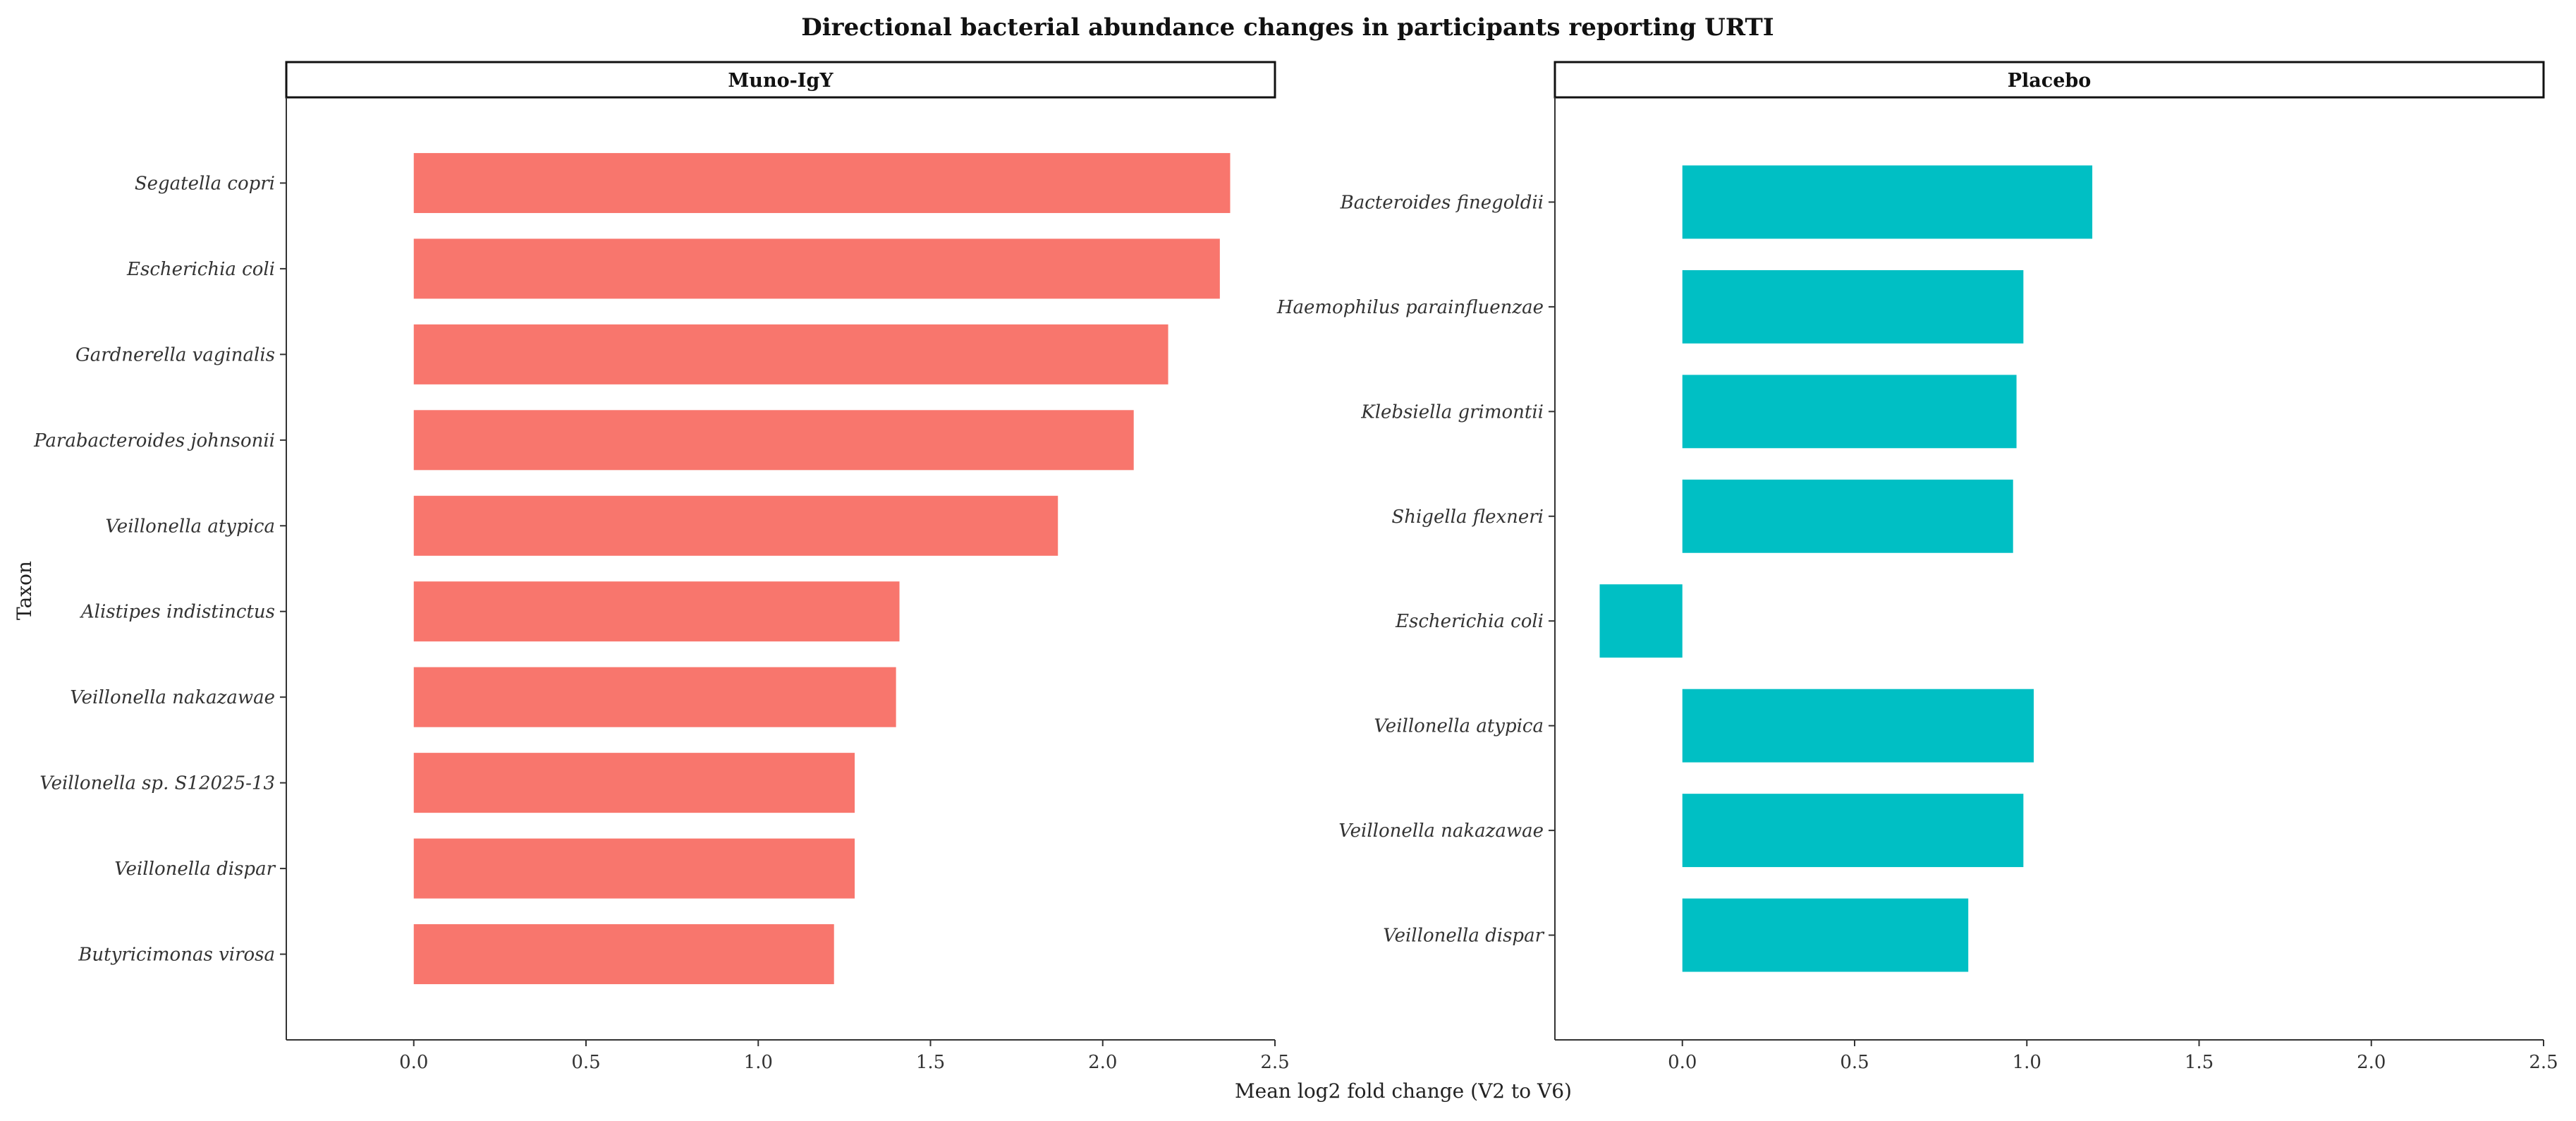  Describe the element at coordinates (1452, 412) in the screenshot. I see `category-label: Klebsiella grimontii` at that location.